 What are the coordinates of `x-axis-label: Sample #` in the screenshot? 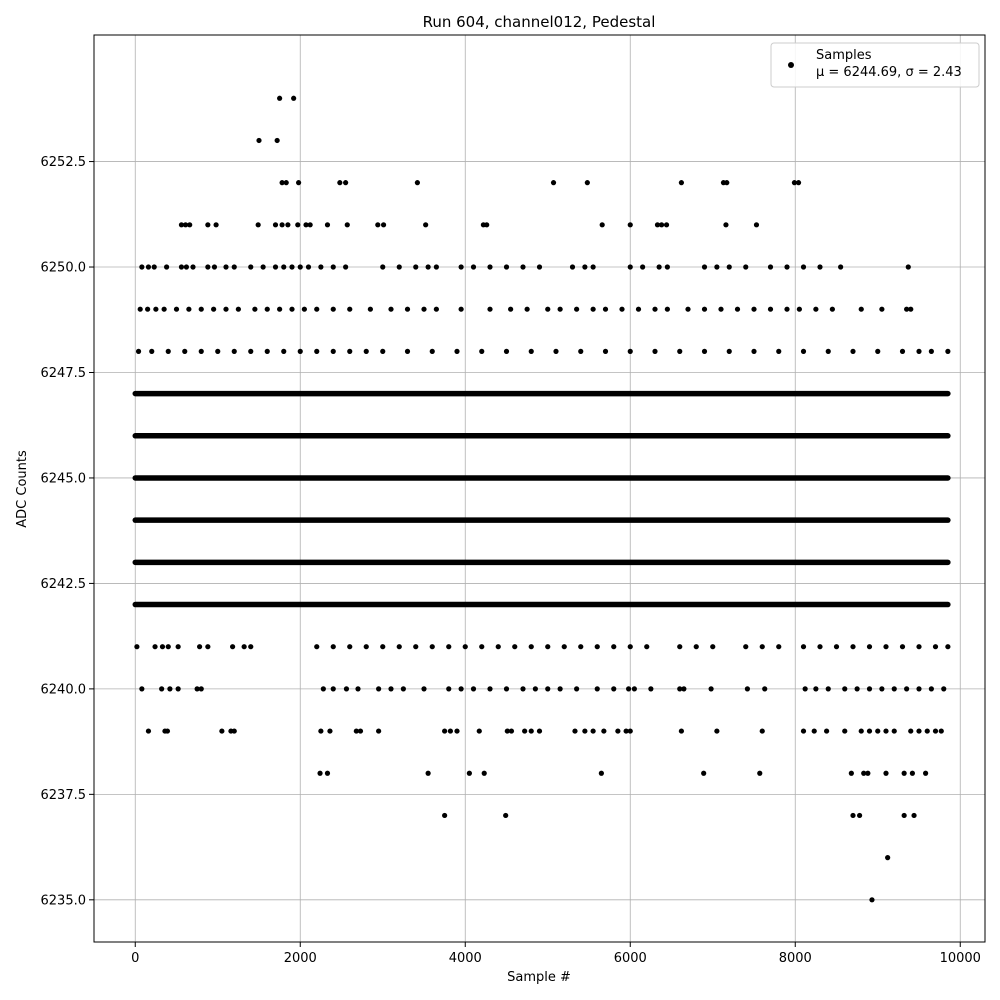 It's located at (539, 977).